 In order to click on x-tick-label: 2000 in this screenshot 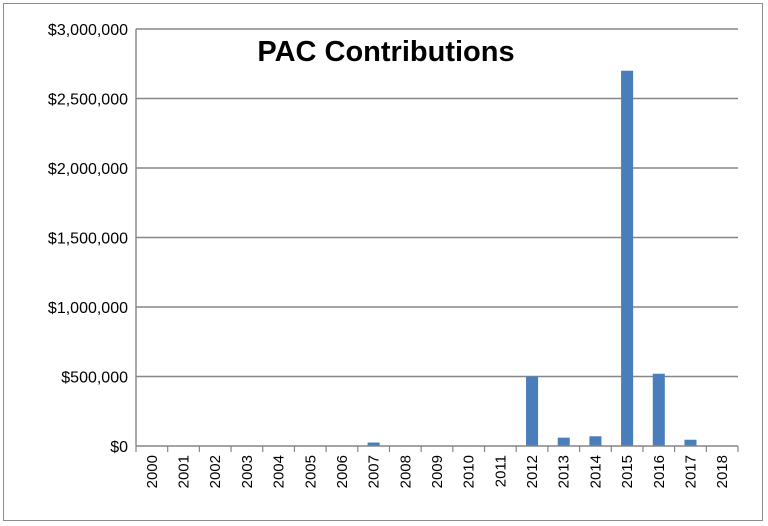, I will do `click(152, 471)`.